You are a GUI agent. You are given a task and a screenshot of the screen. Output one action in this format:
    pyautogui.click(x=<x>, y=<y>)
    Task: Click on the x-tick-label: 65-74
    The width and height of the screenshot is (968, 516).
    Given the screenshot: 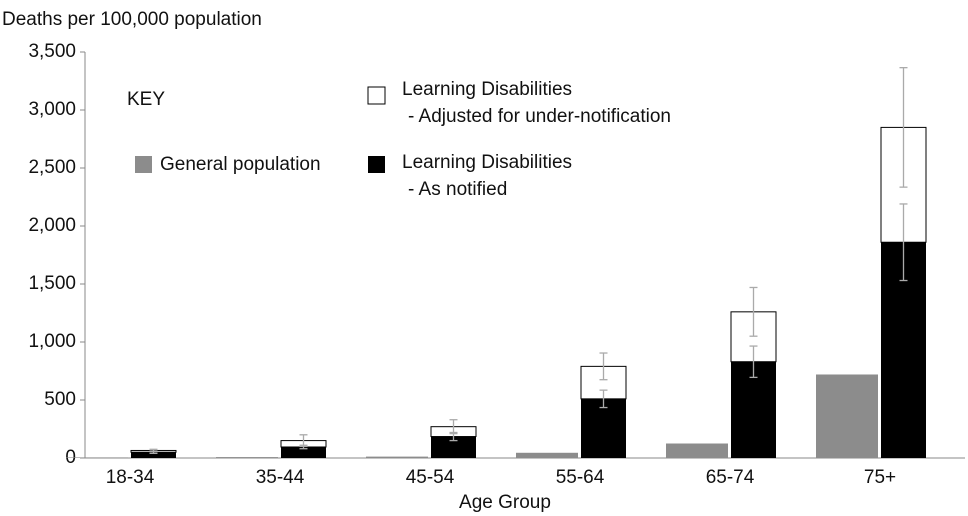 What is the action you would take?
    pyautogui.click(x=730, y=477)
    